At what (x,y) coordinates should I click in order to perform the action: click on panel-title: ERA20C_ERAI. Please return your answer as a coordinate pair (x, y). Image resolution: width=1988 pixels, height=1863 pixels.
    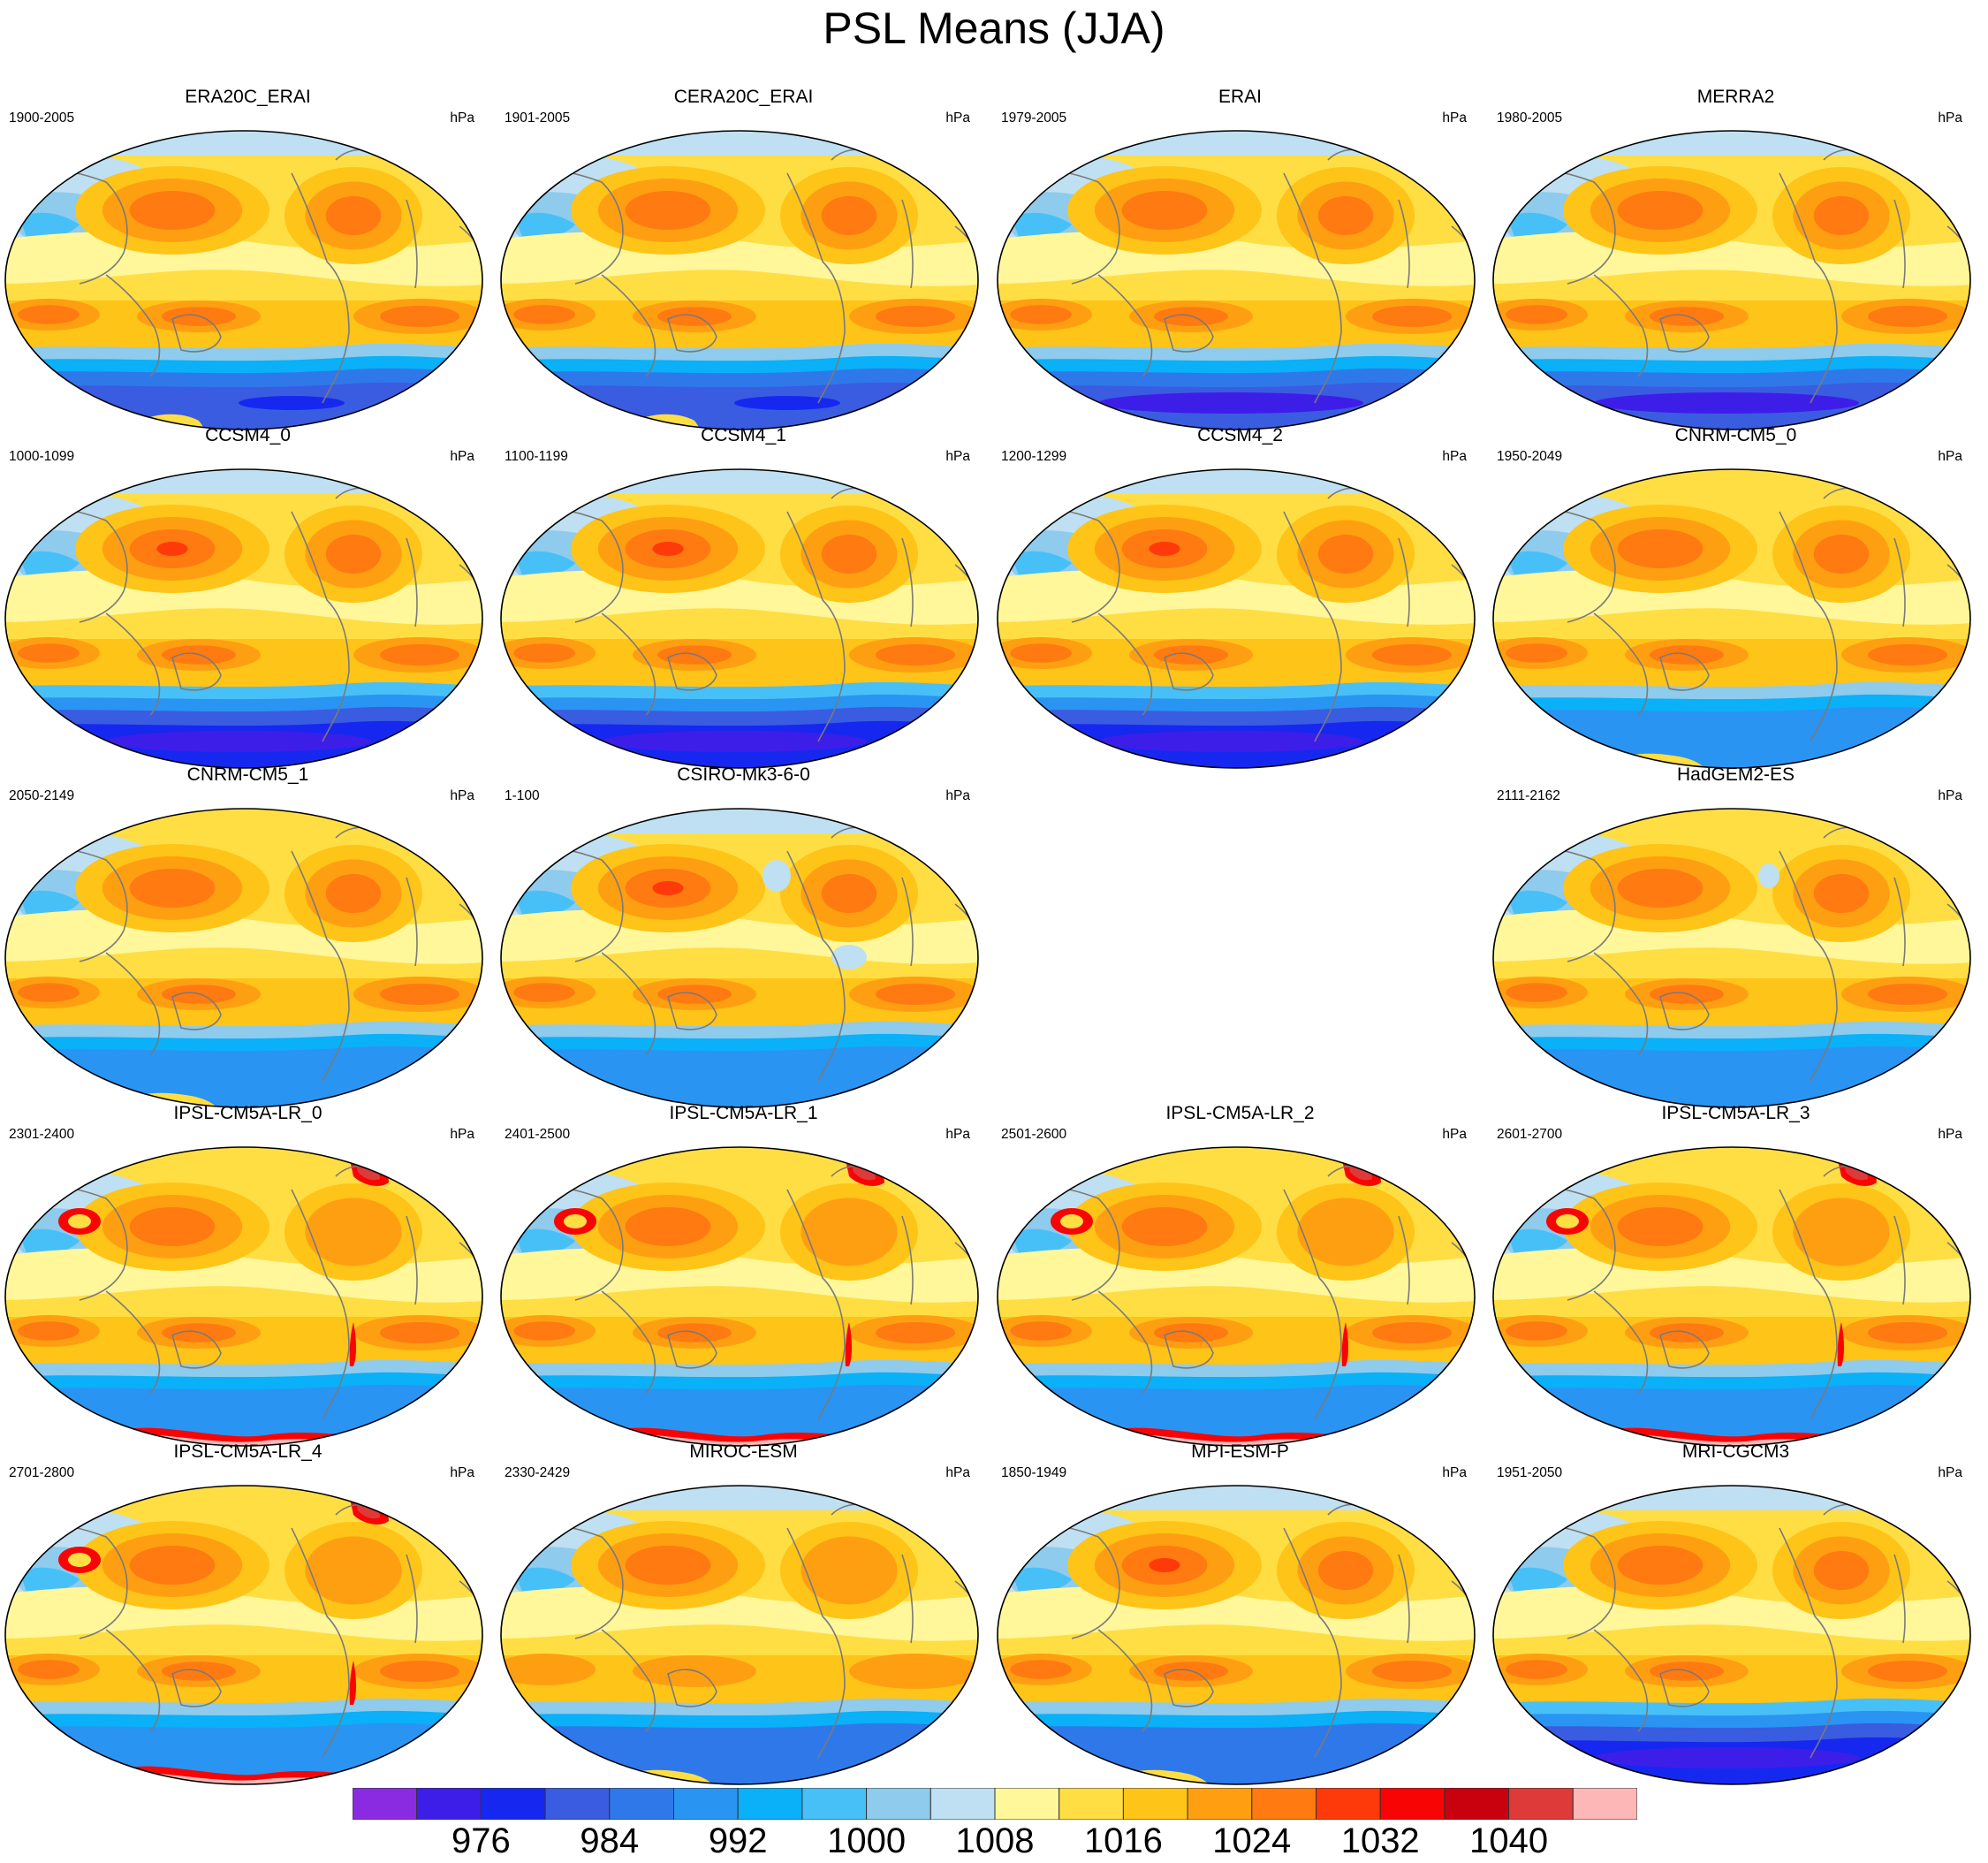
    Looking at the image, I should click on (248, 97).